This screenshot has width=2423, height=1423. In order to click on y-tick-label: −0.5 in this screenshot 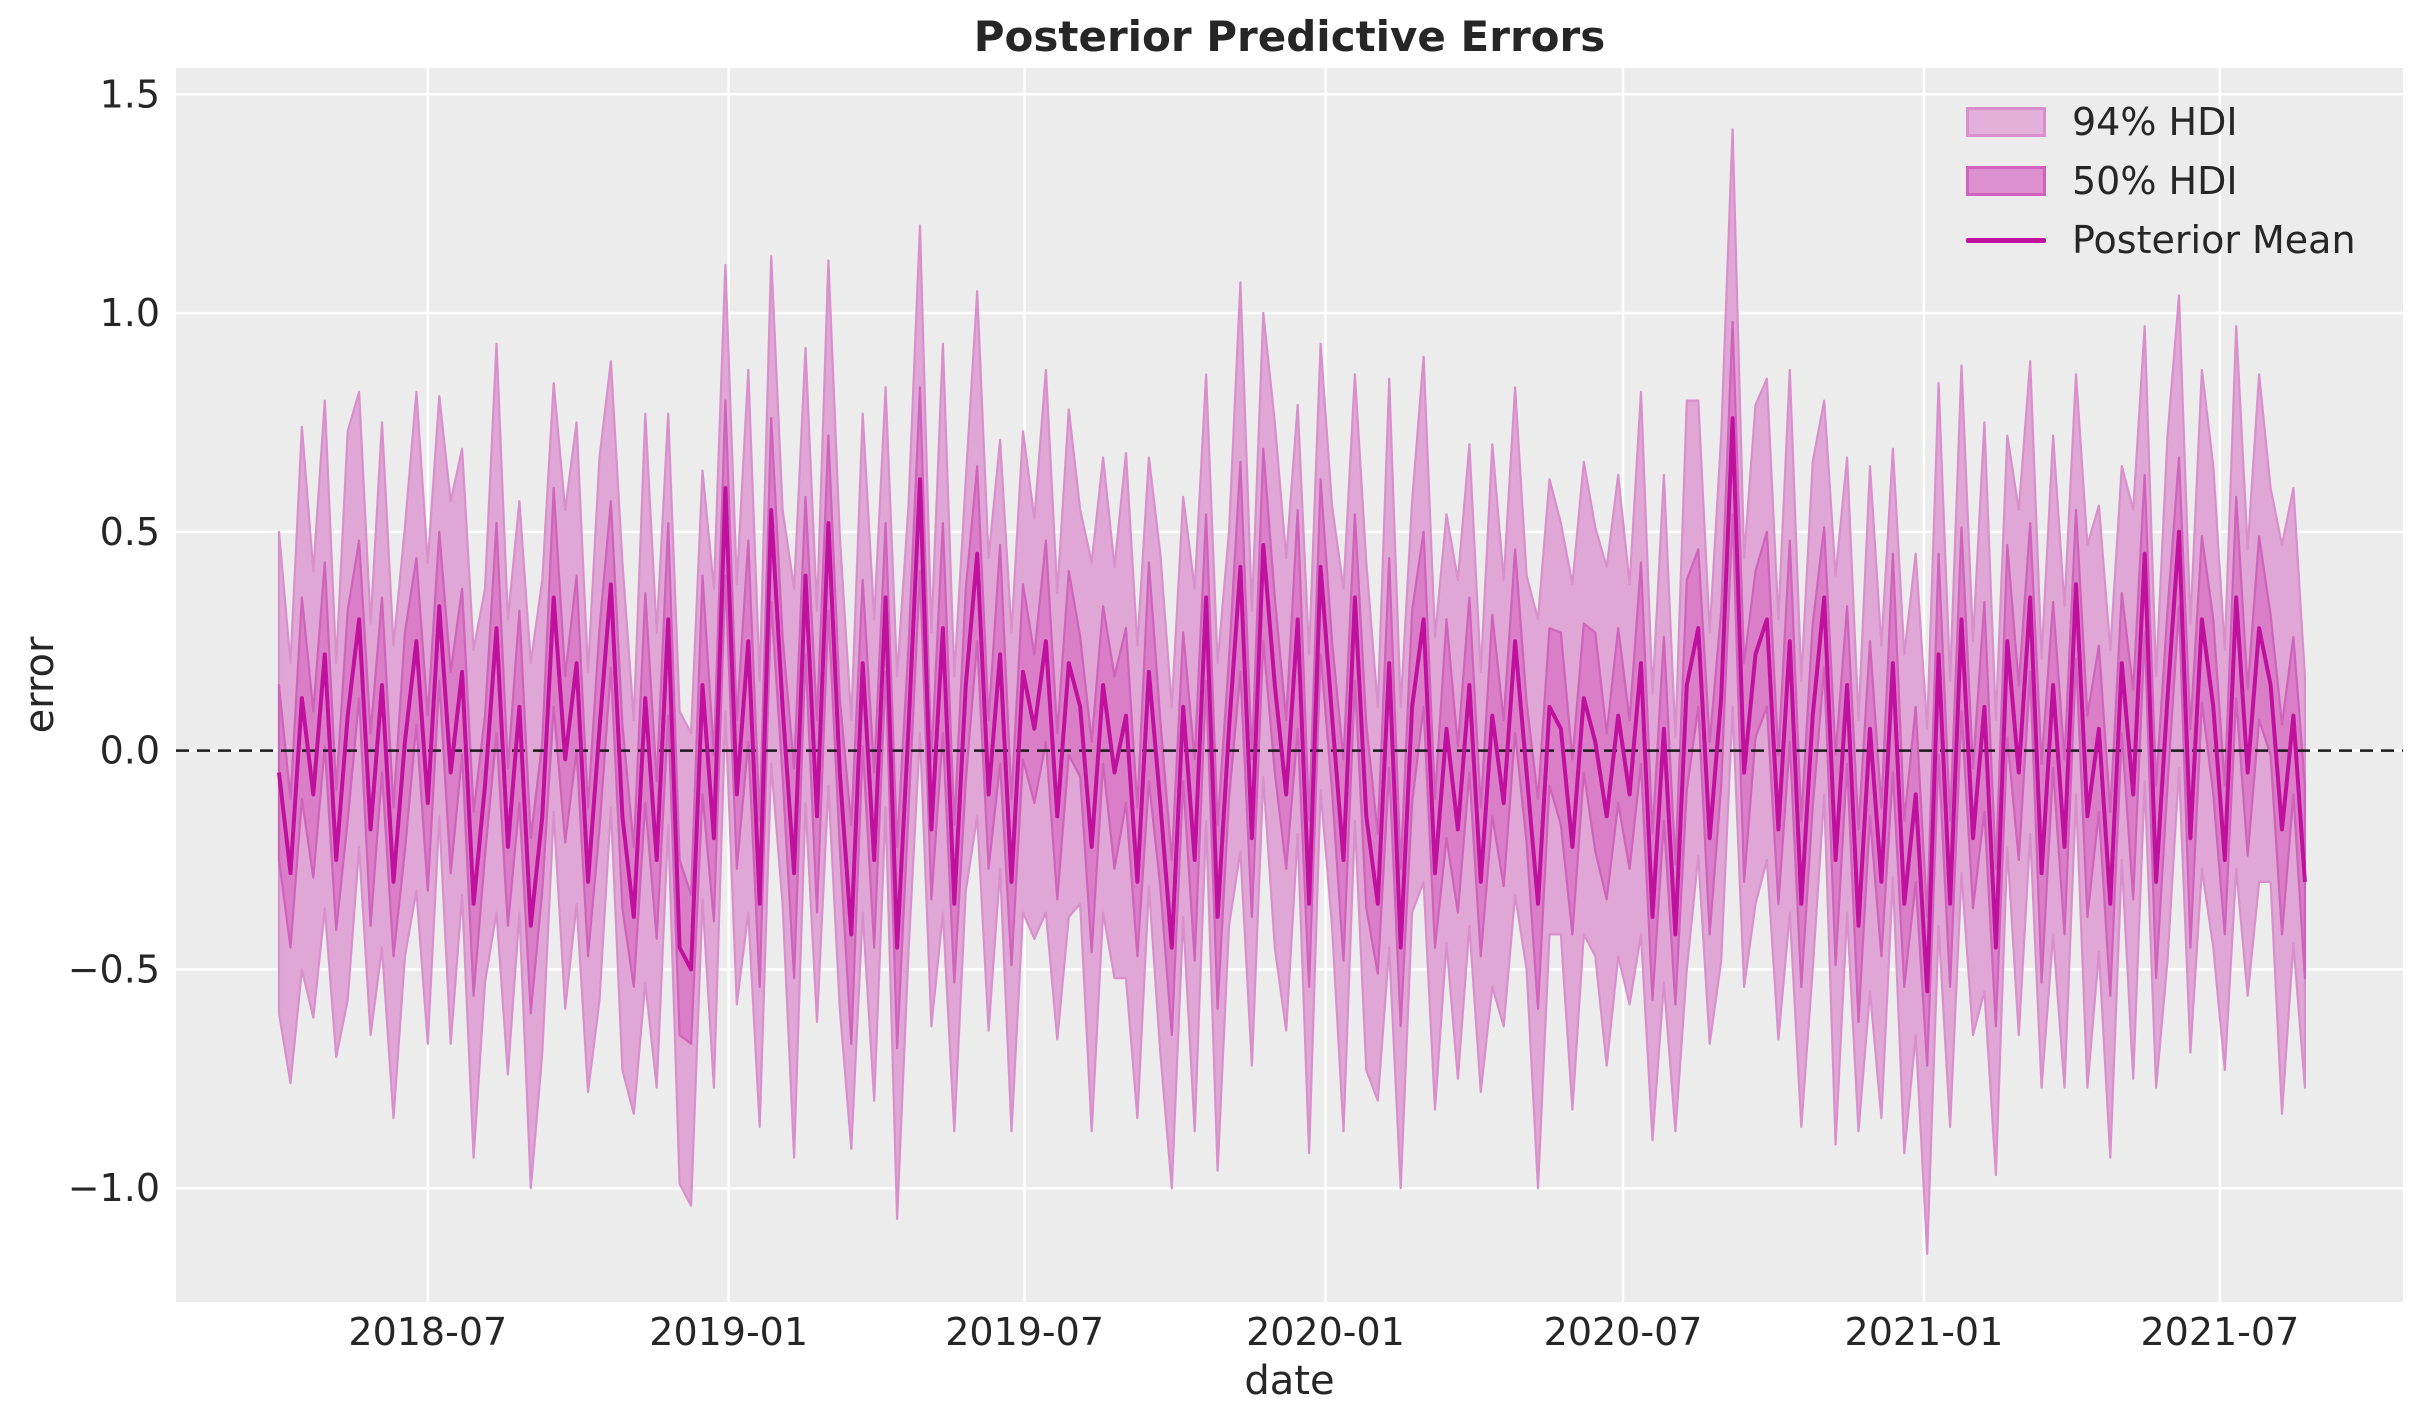, I will do `click(114, 969)`.